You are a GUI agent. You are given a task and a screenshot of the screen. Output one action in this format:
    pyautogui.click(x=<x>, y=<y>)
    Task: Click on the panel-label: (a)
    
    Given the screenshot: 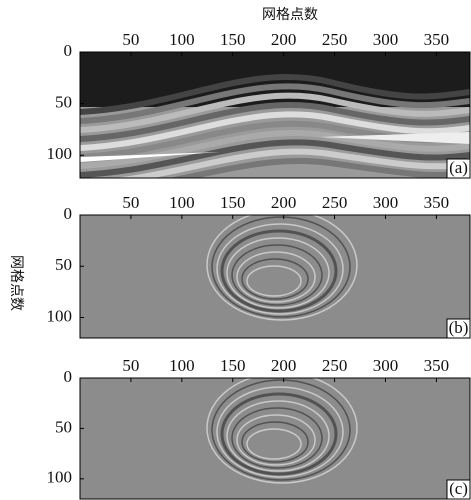 What is the action you would take?
    pyautogui.click(x=458, y=167)
    